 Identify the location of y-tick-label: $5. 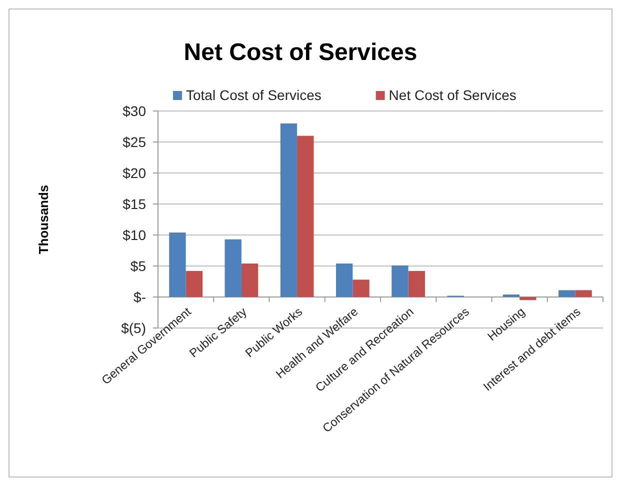
(138, 266).